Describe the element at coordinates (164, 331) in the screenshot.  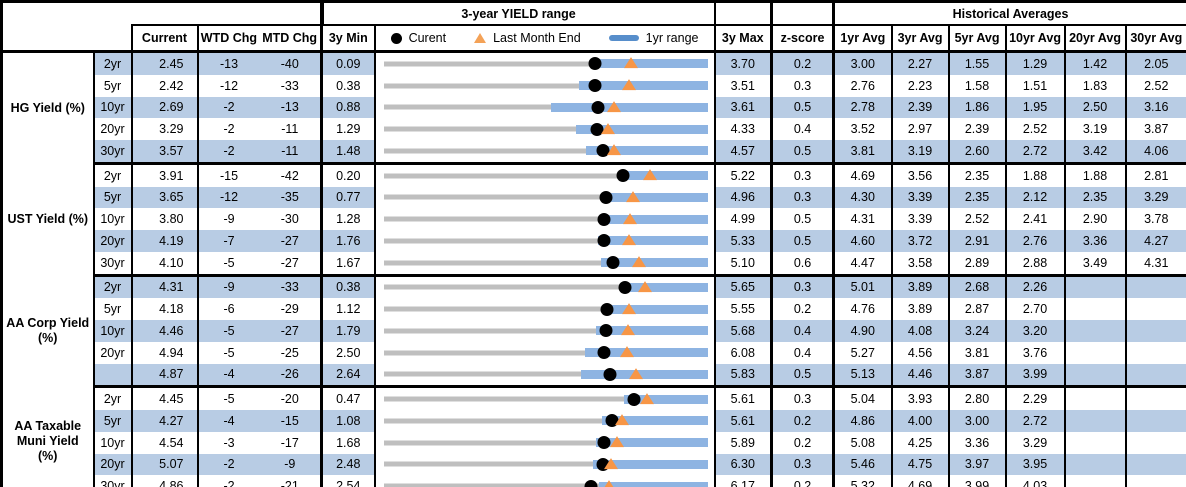
I see `current-value: 4.46` at that location.